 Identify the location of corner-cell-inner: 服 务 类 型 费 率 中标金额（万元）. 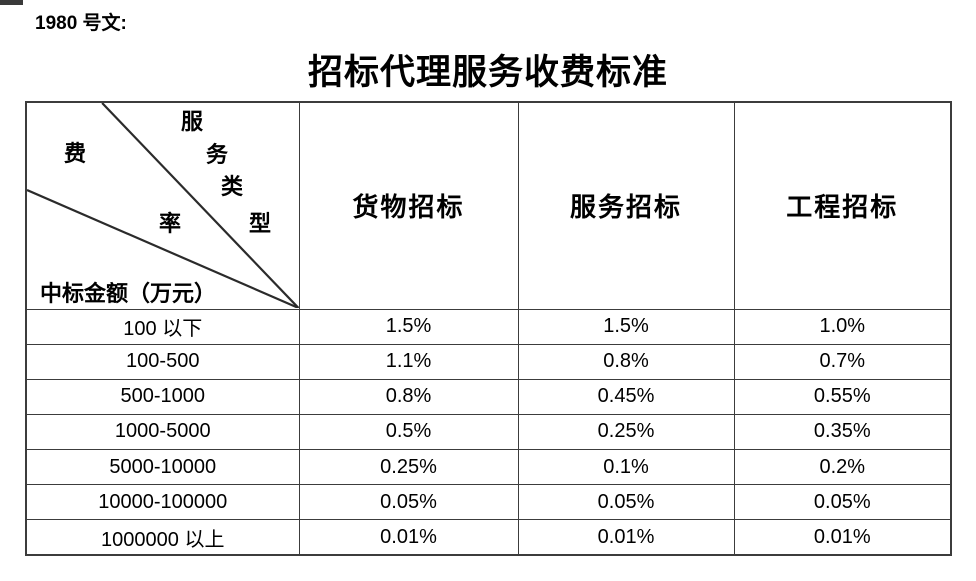
(163, 206).